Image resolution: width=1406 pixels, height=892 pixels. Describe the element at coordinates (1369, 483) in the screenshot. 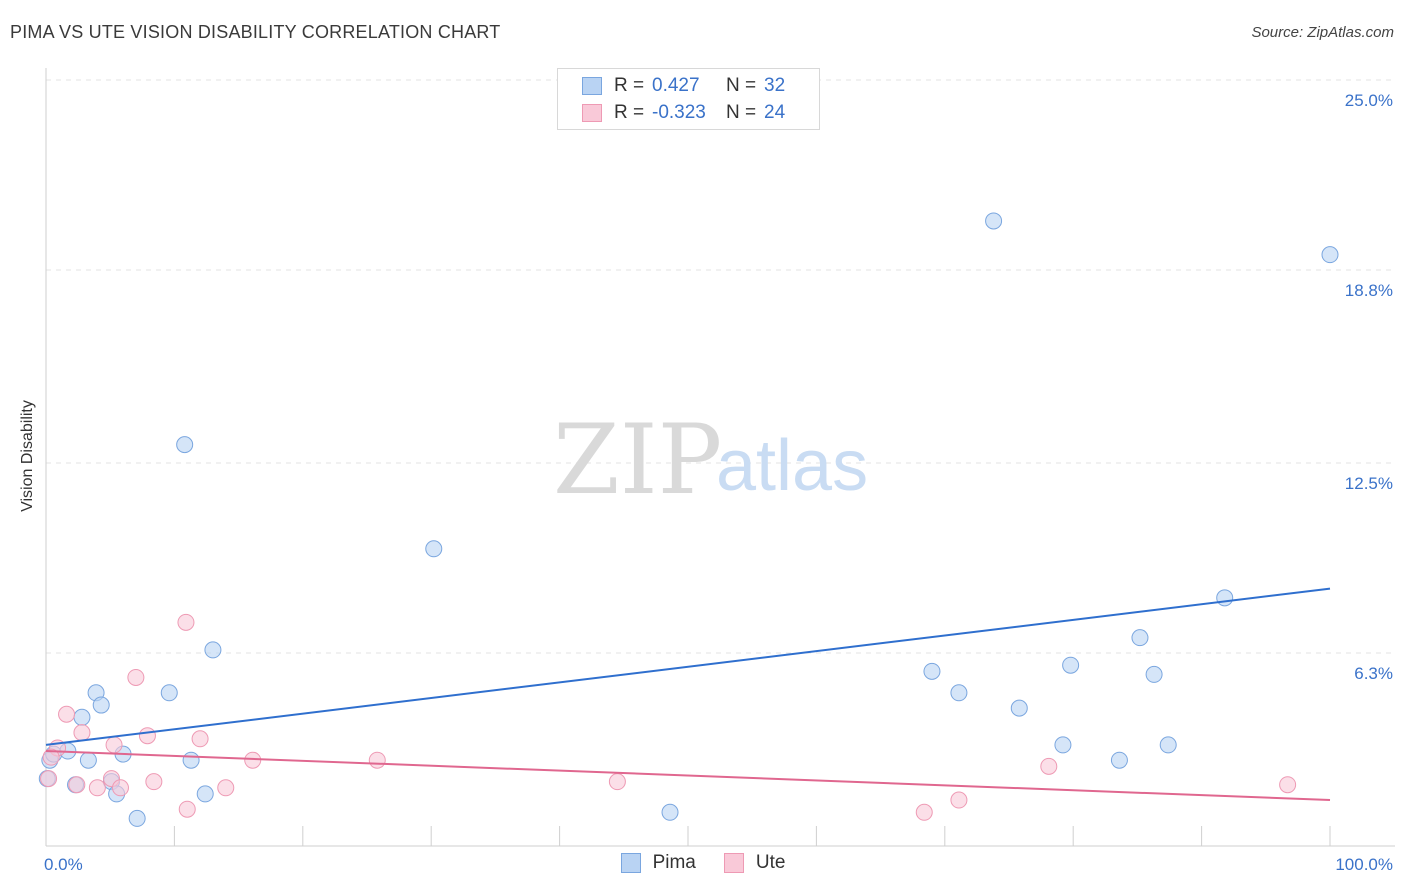

I see `y-tick-label: 12.5%` at that location.